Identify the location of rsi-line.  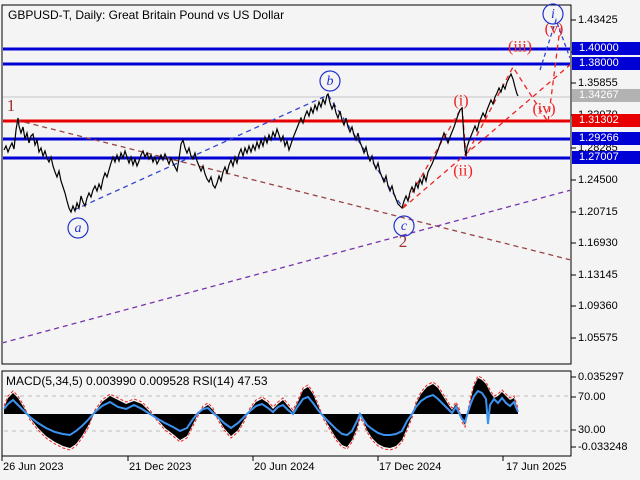
(261, 413).